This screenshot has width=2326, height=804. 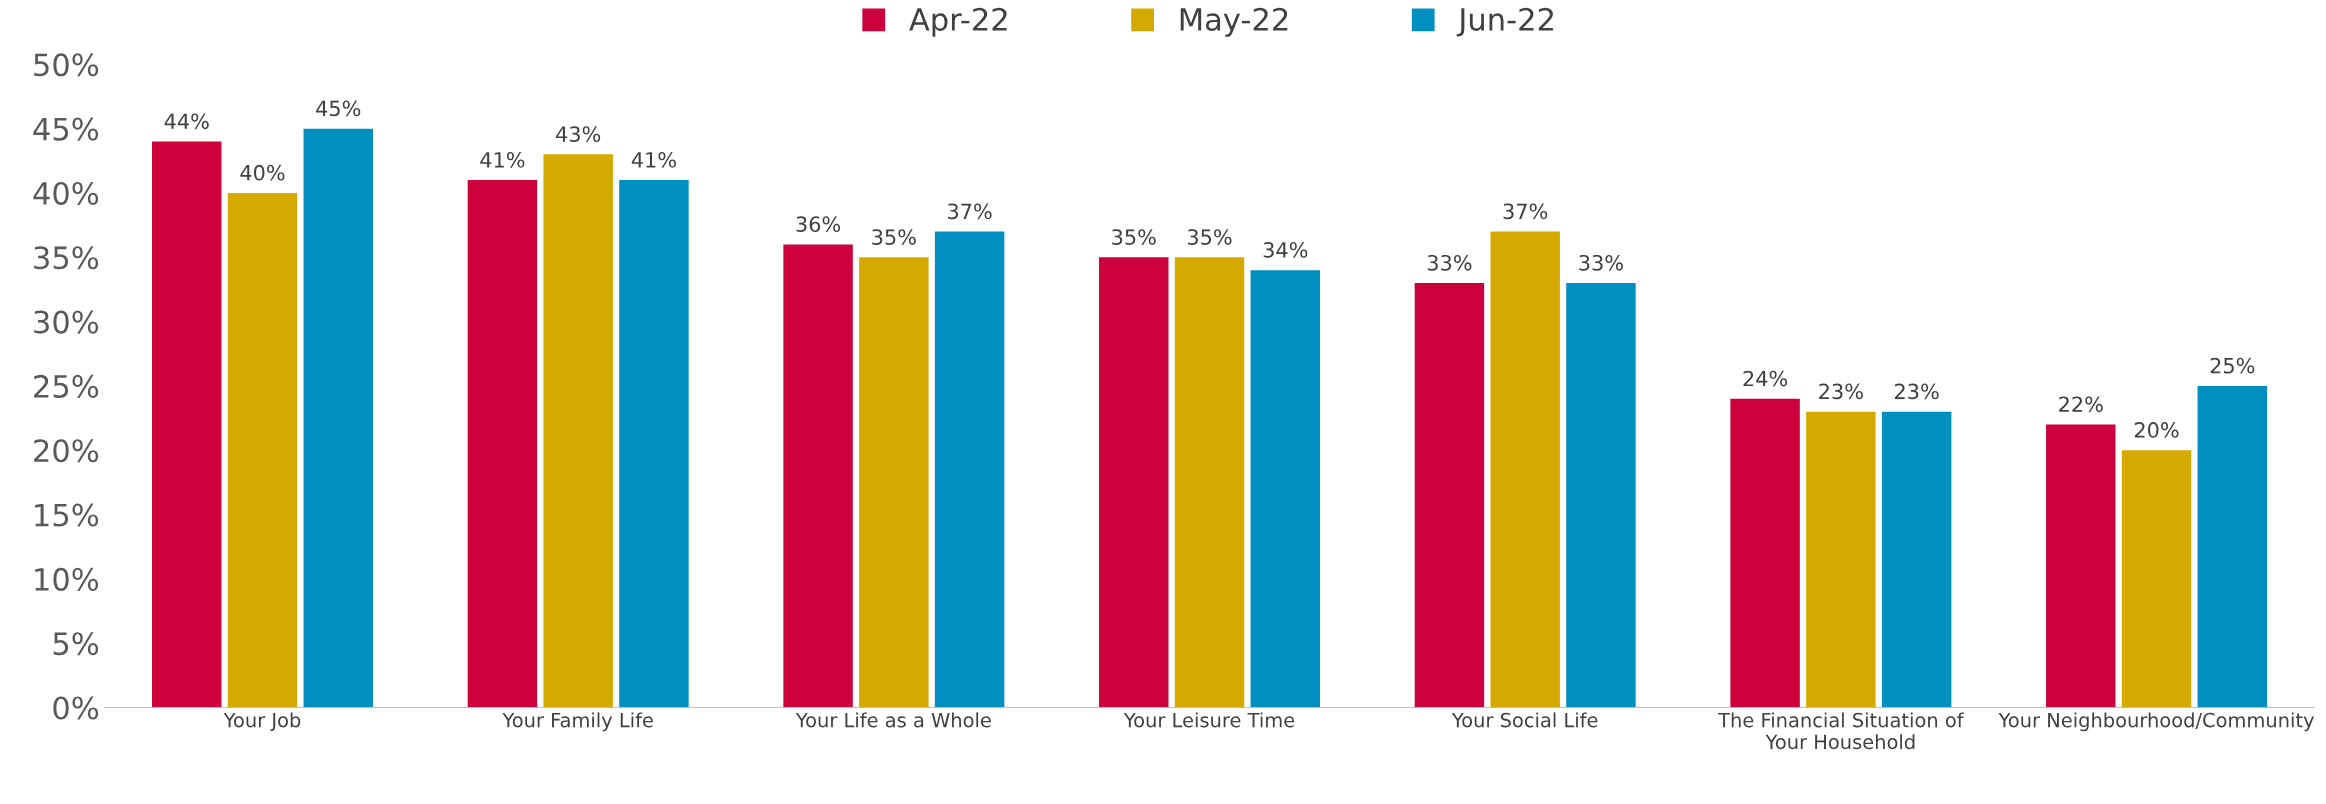 I want to click on y-tick-label: 45%, so click(x=66, y=129).